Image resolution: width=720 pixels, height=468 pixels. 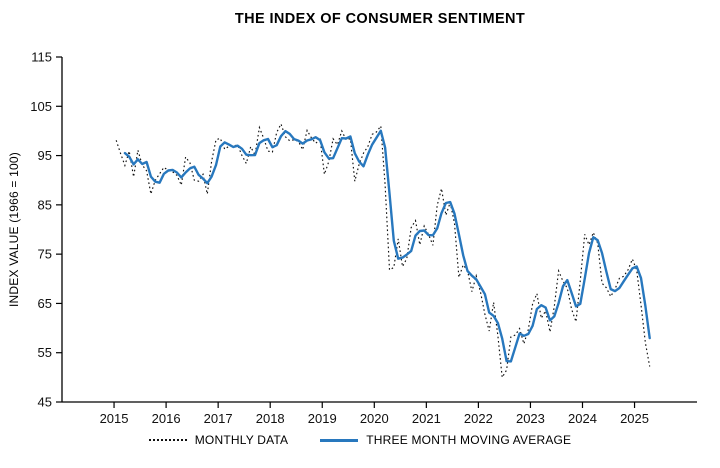 What do you see at coordinates (469, 440) in the screenshot?
I see `legend-label-moving-average: THREE MONTH MOVING AVERAGE` at bounding box center [469, 440].